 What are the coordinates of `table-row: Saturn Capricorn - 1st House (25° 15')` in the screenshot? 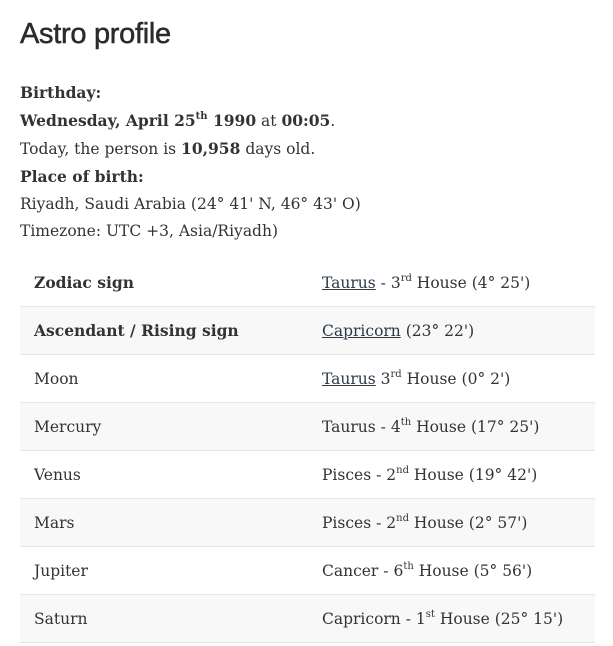 It's located at (307, 618).